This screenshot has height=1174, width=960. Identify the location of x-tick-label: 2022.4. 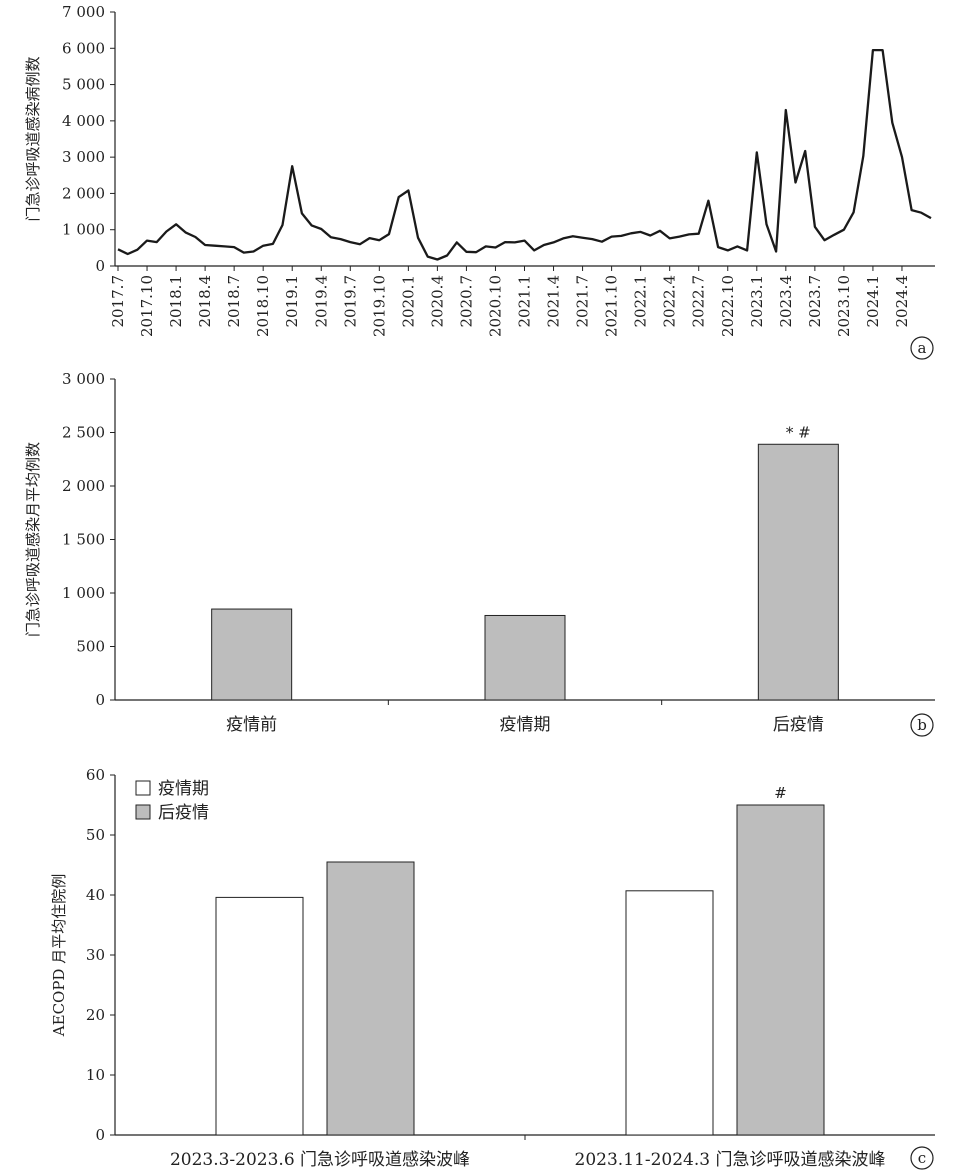
(670, 301).